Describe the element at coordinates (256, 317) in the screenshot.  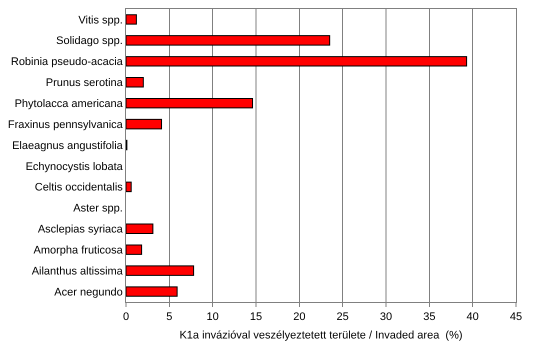
I see `x-tick-label: 15` at that location.